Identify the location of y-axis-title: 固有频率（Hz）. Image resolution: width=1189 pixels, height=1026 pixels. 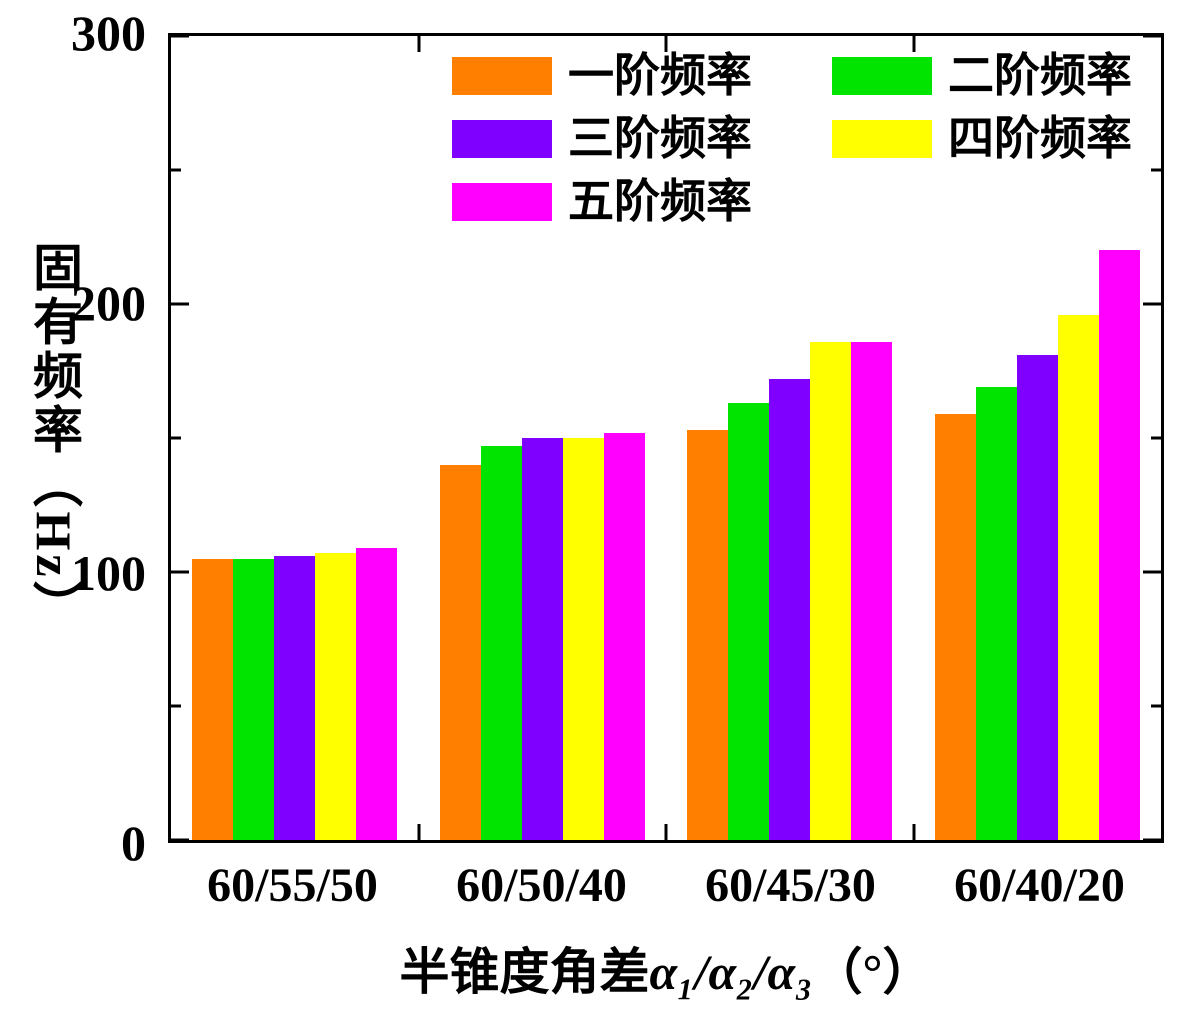
(54, 438).